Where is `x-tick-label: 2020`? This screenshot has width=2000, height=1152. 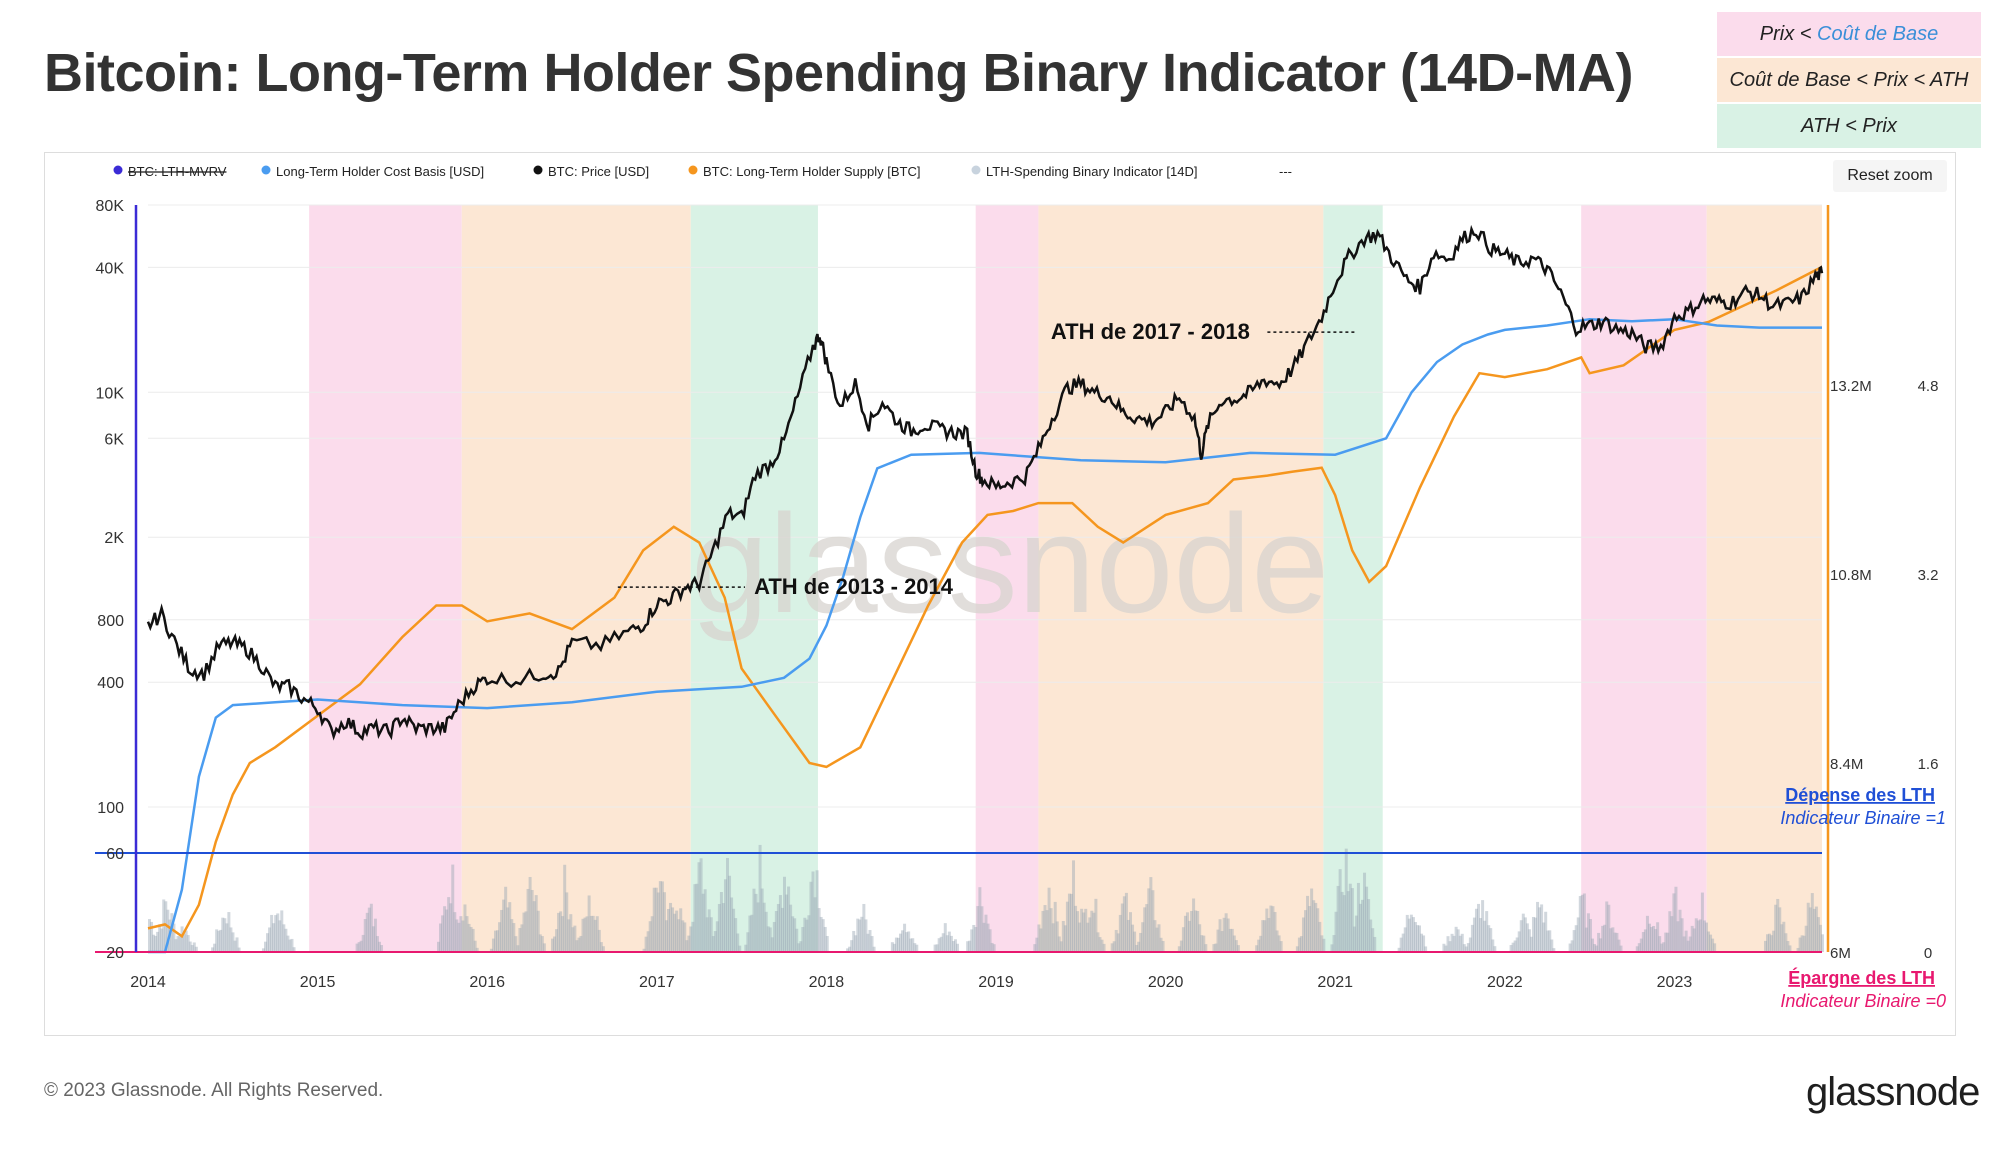 x-tick-label: 2020 is located at coordinates (1166, 982).